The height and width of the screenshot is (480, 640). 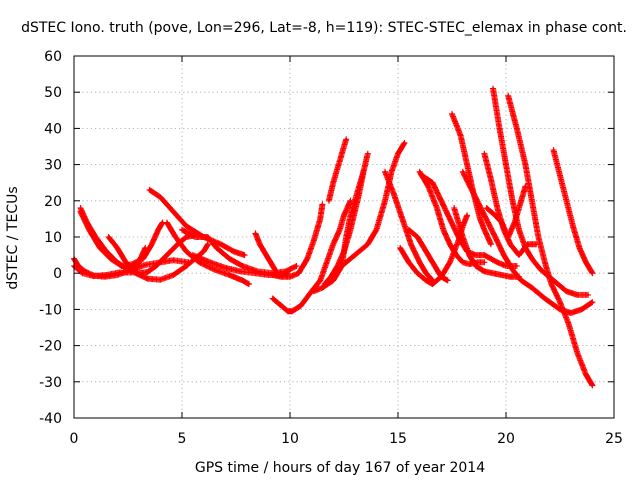 What do you see at coordinates (50, 347) in the screenshot?
I see `y-tick-label: -20` at bounding box center [50, 347].